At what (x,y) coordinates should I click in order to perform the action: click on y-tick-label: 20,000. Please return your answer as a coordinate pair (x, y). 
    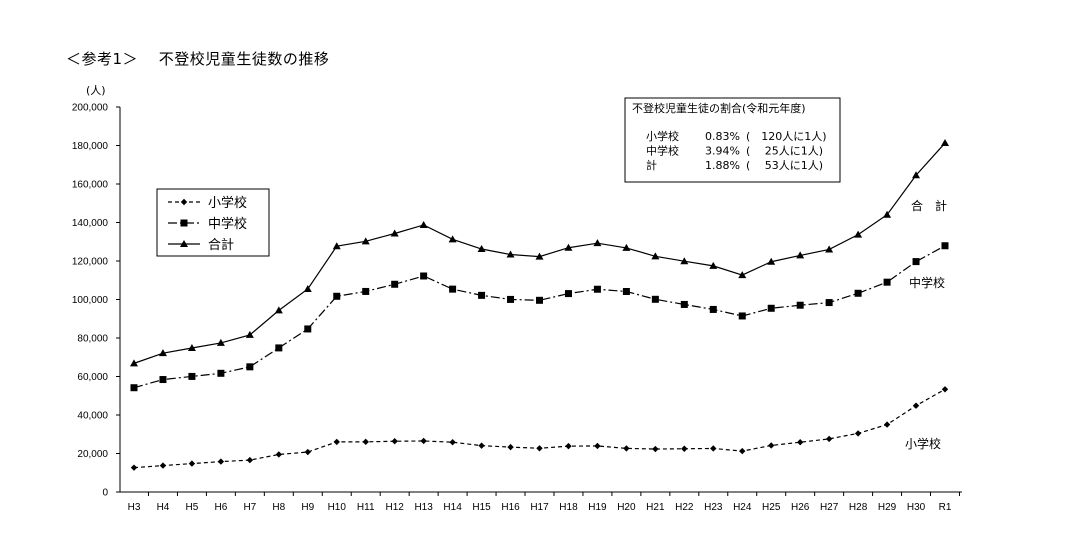
    Looking at the image, I should click on (92, 454).